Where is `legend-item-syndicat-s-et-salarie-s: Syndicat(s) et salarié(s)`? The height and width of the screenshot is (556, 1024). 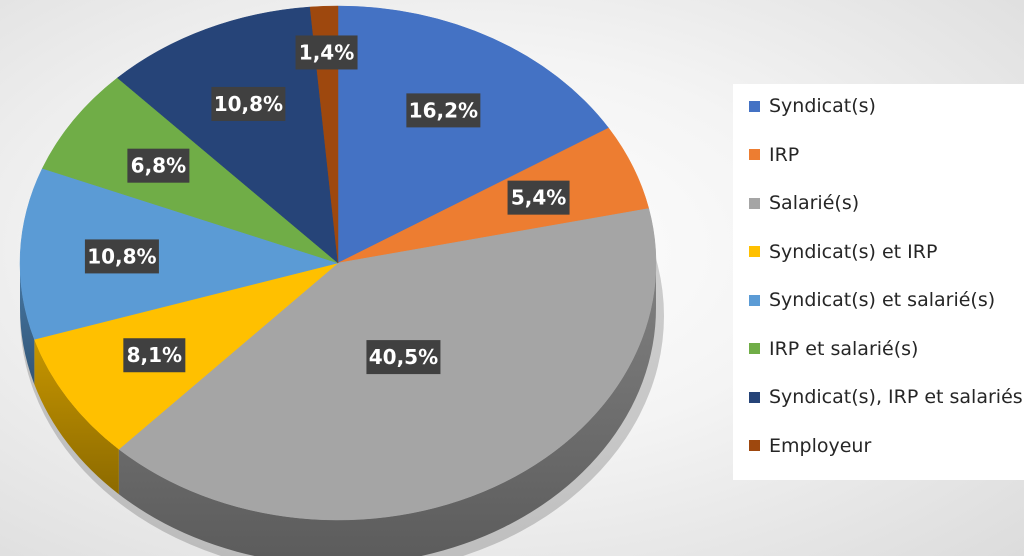
legend-item-syndicat-s-et-salarie-s: Syndicat(s) et salarié(s) is located at coordinates (872, 300).